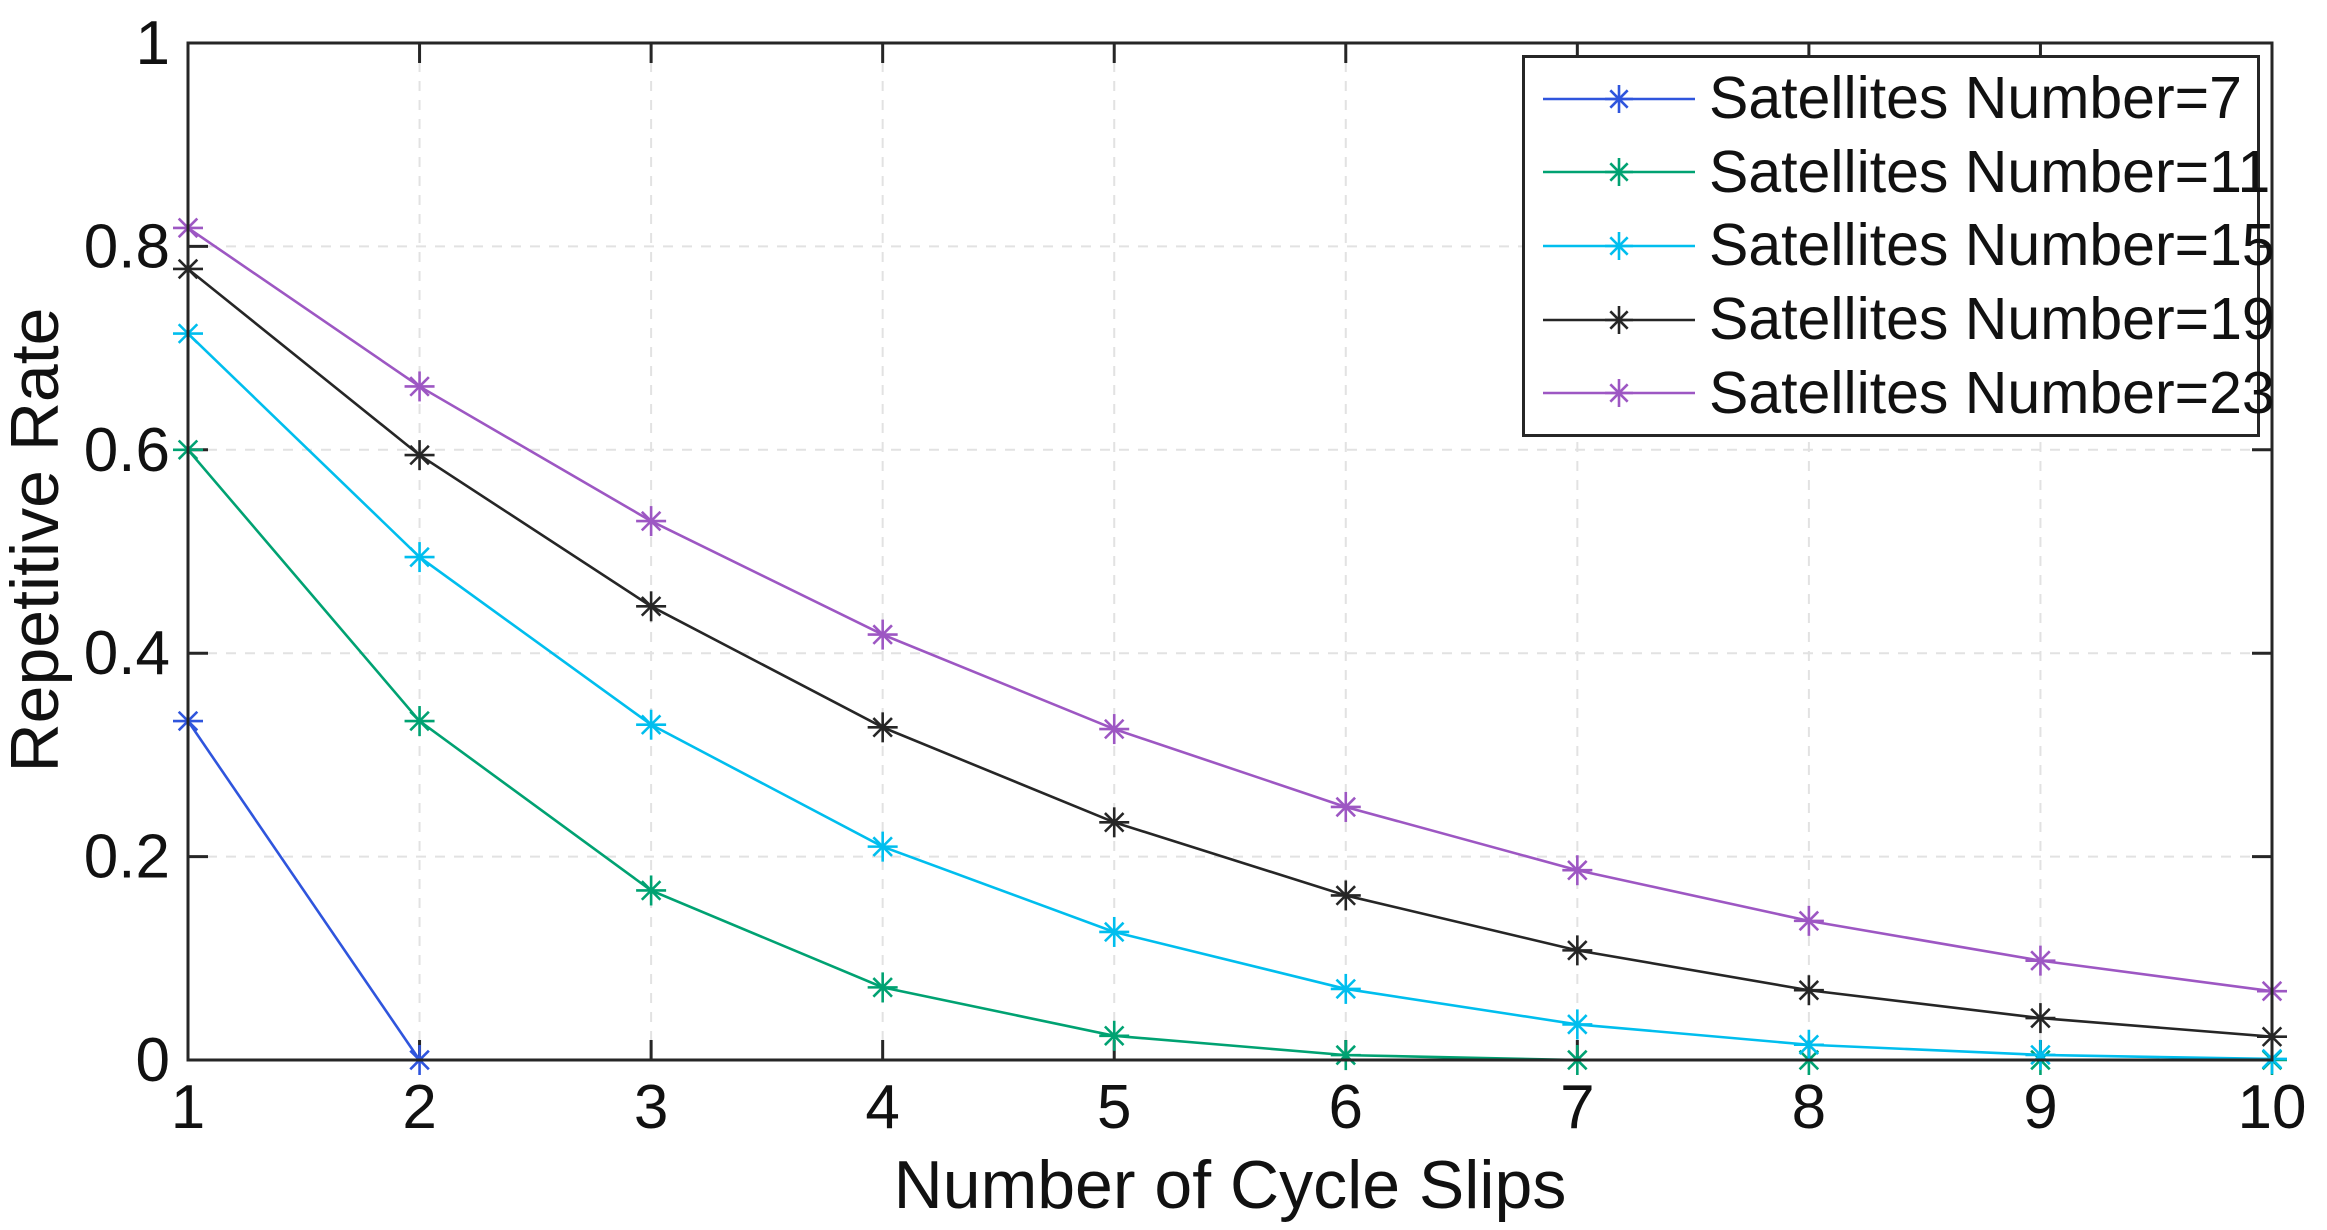  I want to click on y-tick-label: 0, so click(153, 1060).